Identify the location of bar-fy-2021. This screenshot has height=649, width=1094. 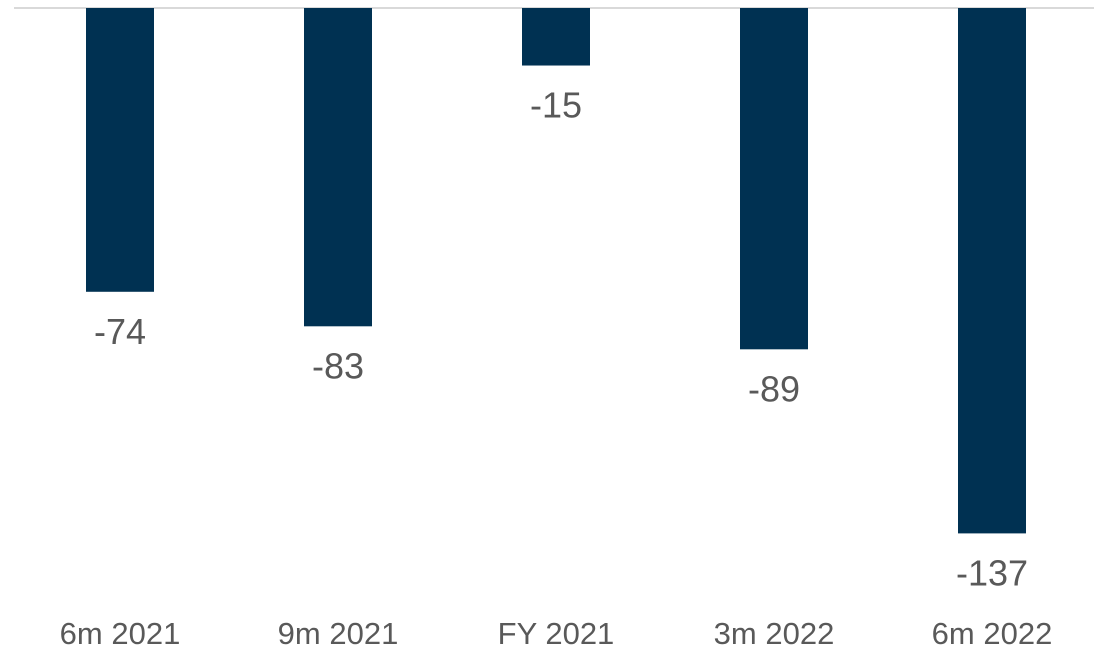
(556, 37).